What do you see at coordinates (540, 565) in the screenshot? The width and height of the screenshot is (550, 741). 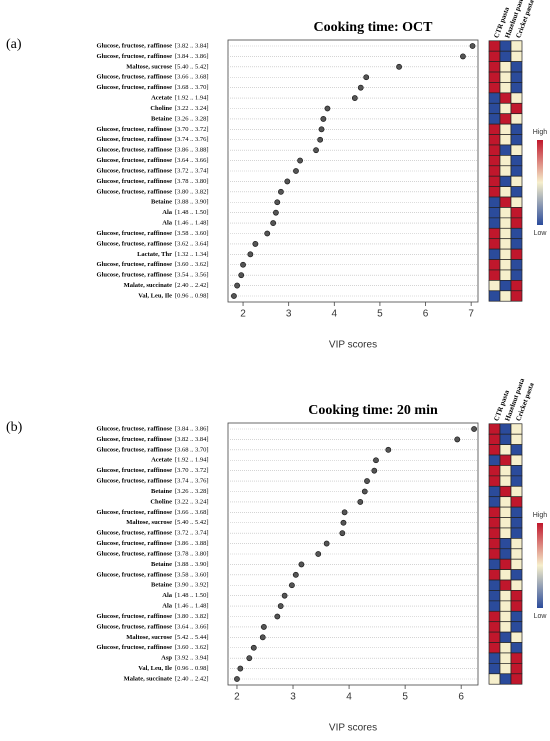 I see `colorbar` at bounding box center [540, 565].